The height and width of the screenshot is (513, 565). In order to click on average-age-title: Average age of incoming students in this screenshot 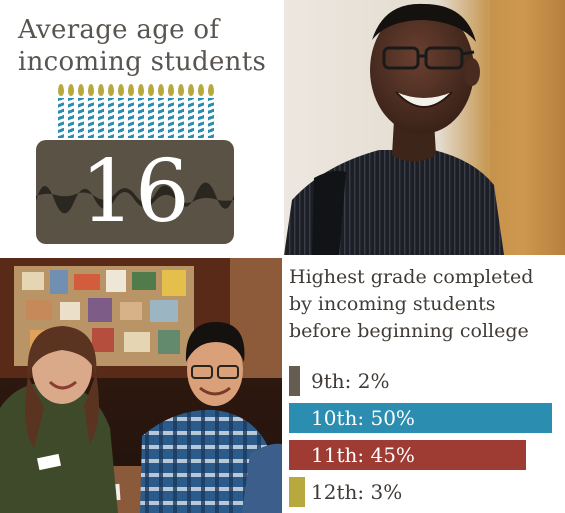, I will do `click(149, 46)`.